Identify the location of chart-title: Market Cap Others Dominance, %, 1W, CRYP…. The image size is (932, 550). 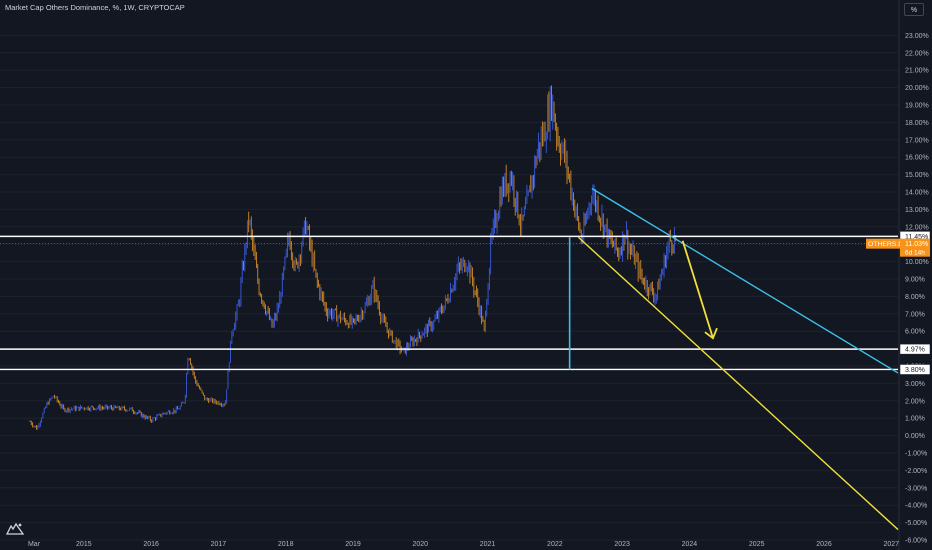
(95, 7).